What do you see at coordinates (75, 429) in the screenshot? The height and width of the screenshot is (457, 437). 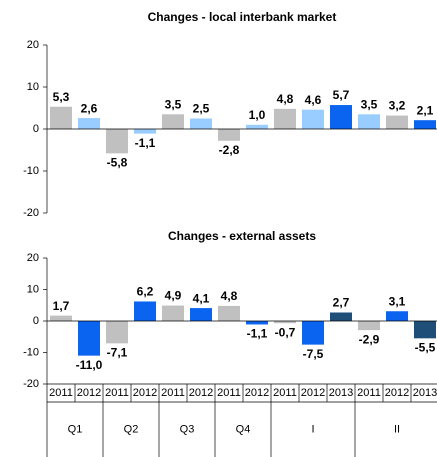 I see `group-label: Q1` at bounding box center [75, 429].